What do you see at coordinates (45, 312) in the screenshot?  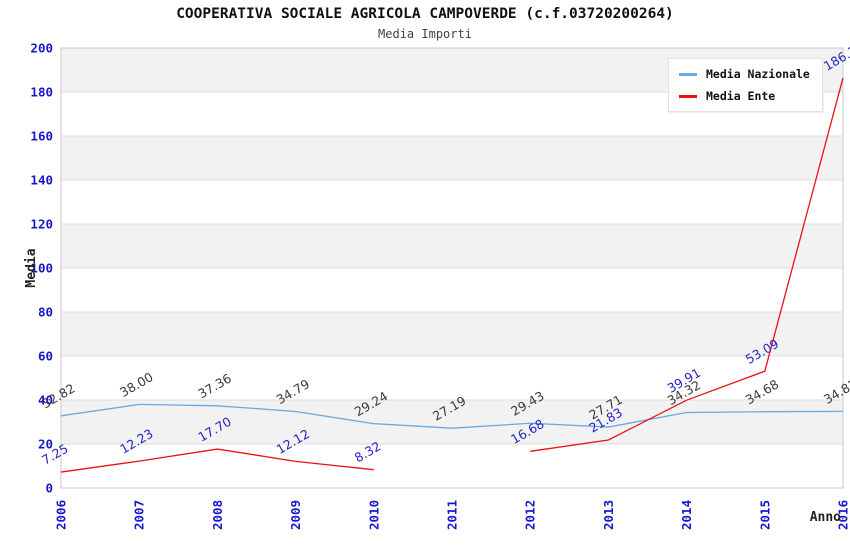 I see `y-tick-label: 80` at bounding box center [45, 312].